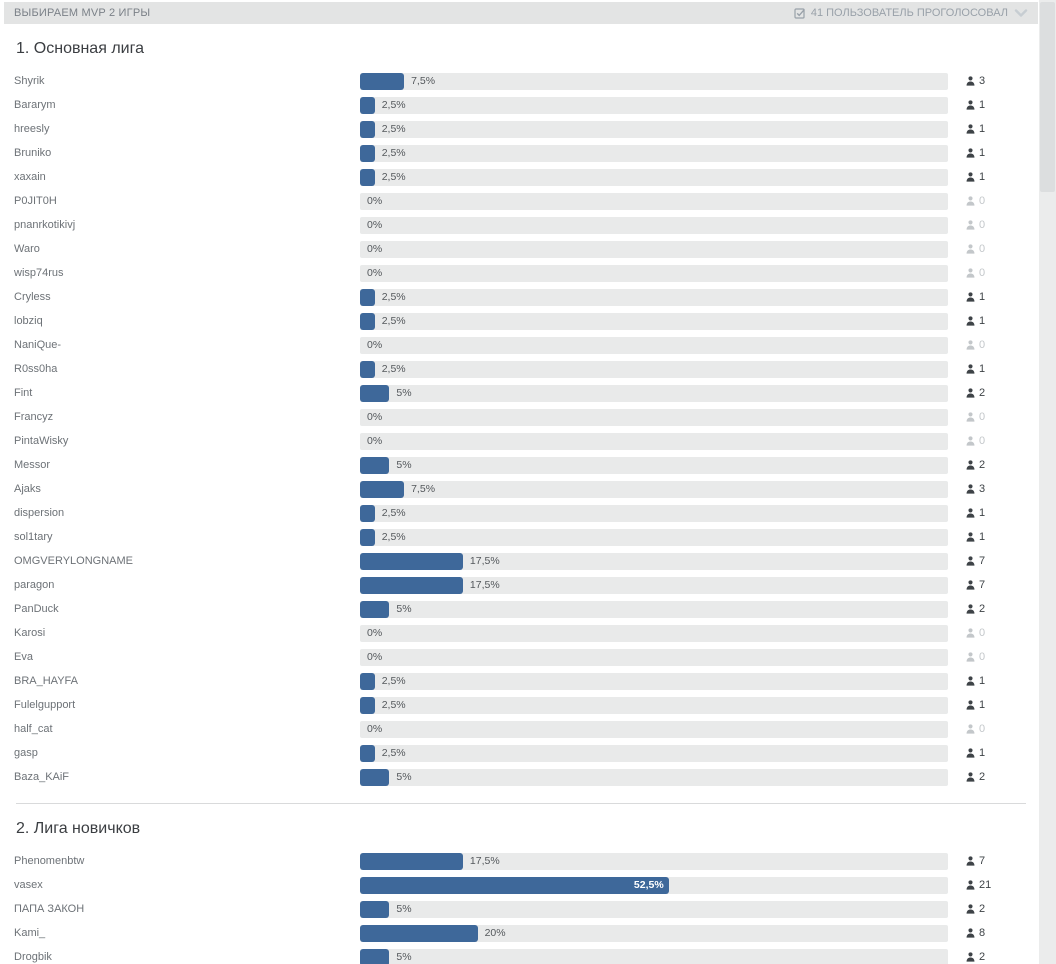  Describe the element at coordinates (73, 561) in the screenshot. I see `option-name: OMGVERYLONGNAME` at that location.